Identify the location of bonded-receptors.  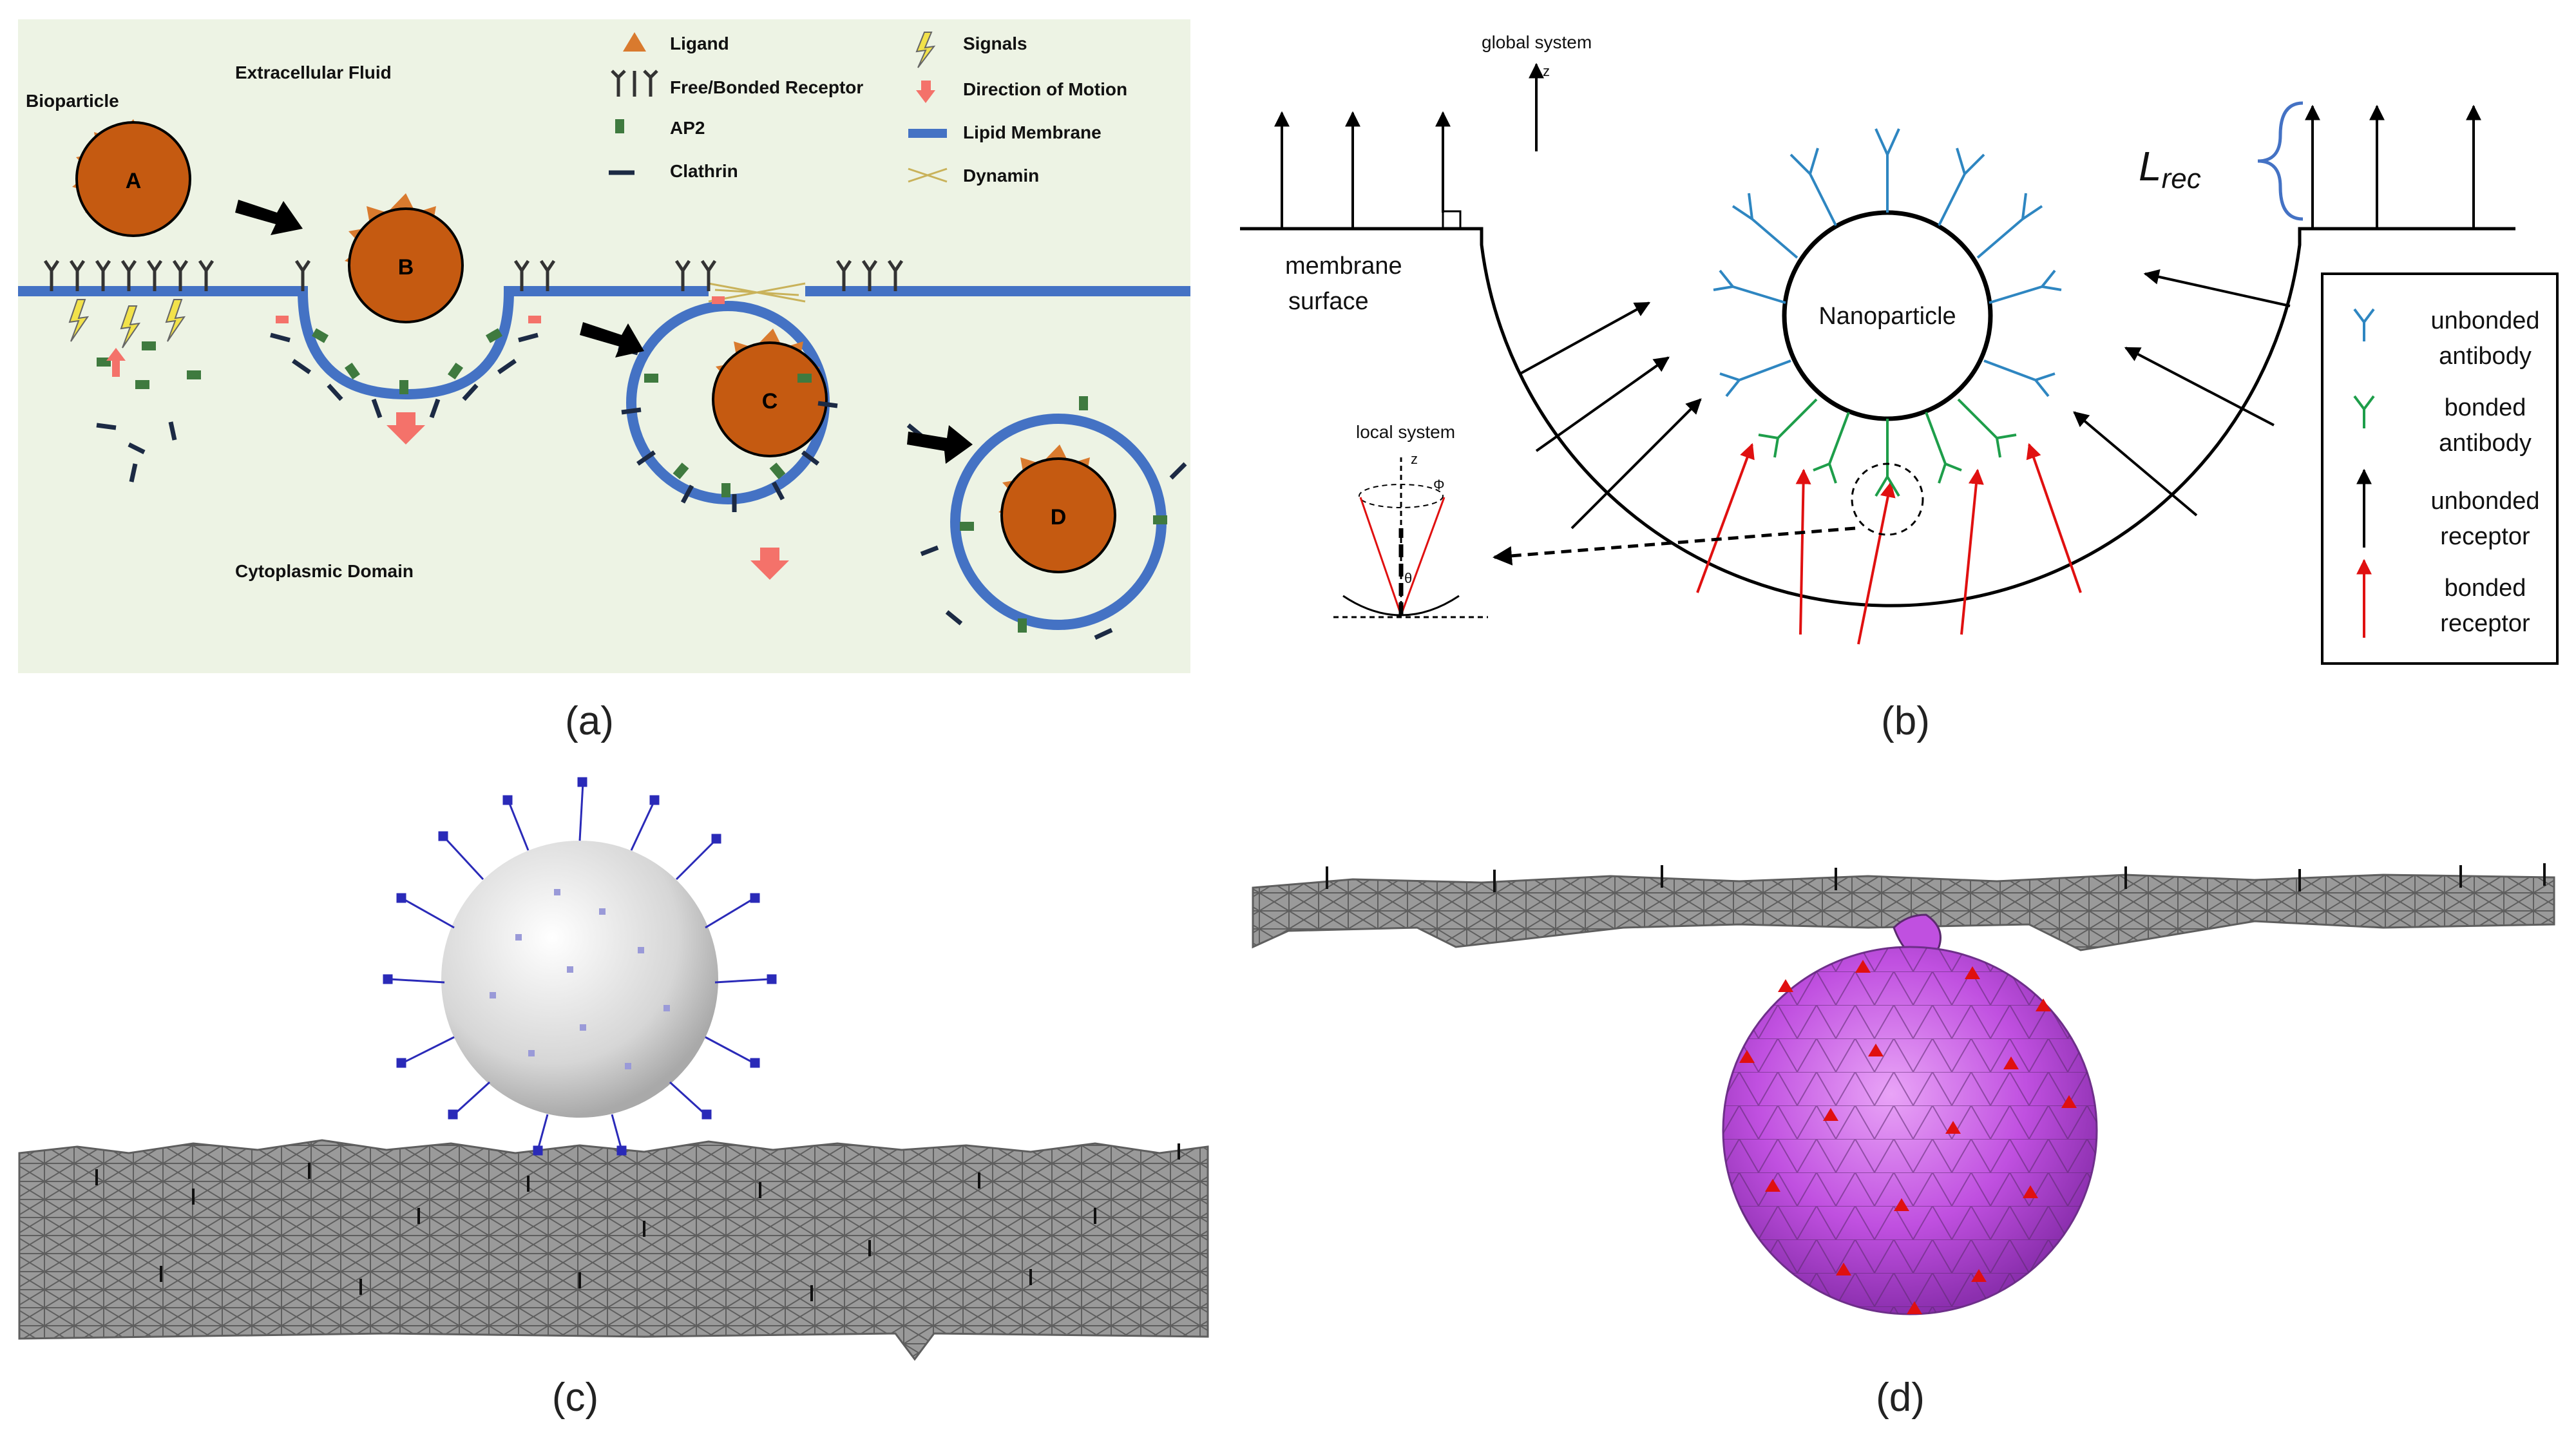
(1889, 544).